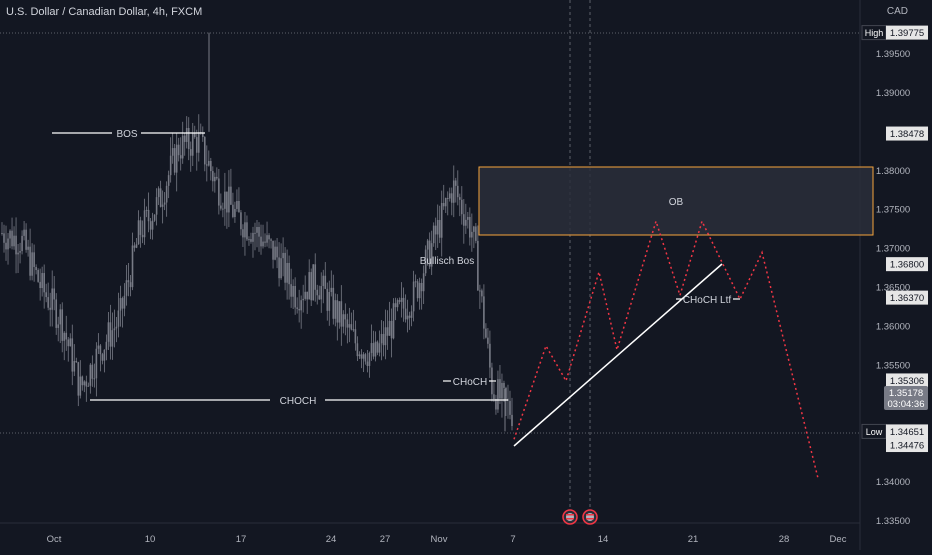 The height and width of the screenshot is (555, 932). Describe the element at coordinates (447, 539) in the screenshot. I see `time-axis-labels: Oct 10 17 24 27 Nov 7 14 21 28 Dec` at that location.